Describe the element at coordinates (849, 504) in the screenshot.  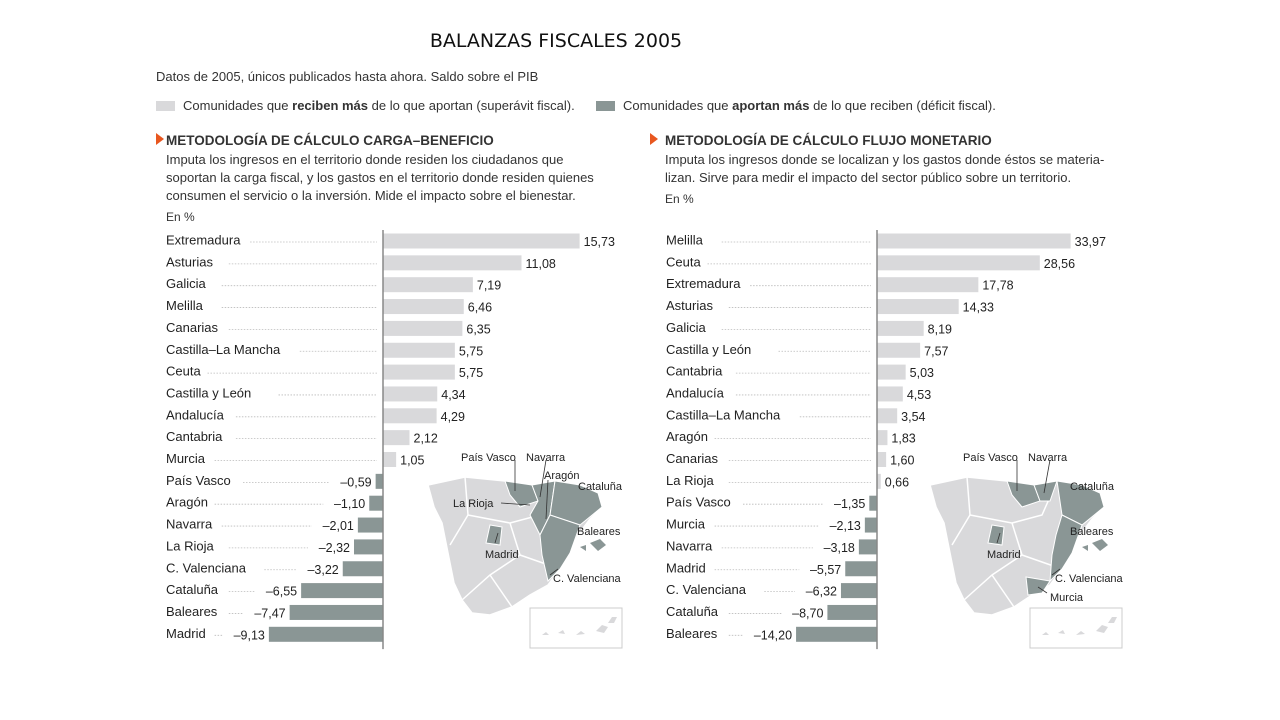
I see `value-label: –1,35` at that location.